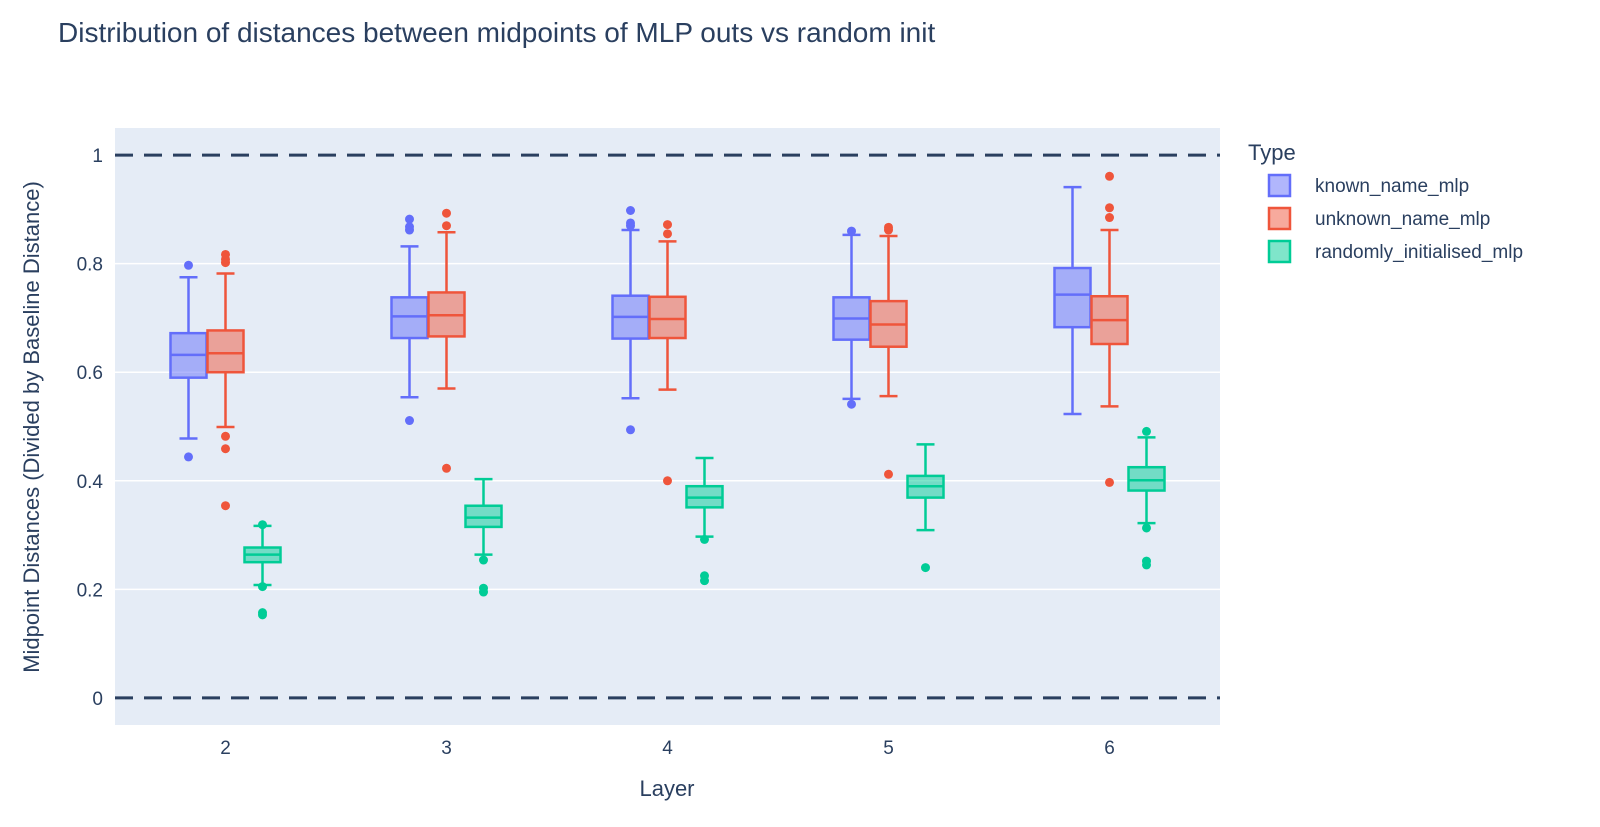  I want to click on series-randomly_initialised_mlp, so click(704, 523).